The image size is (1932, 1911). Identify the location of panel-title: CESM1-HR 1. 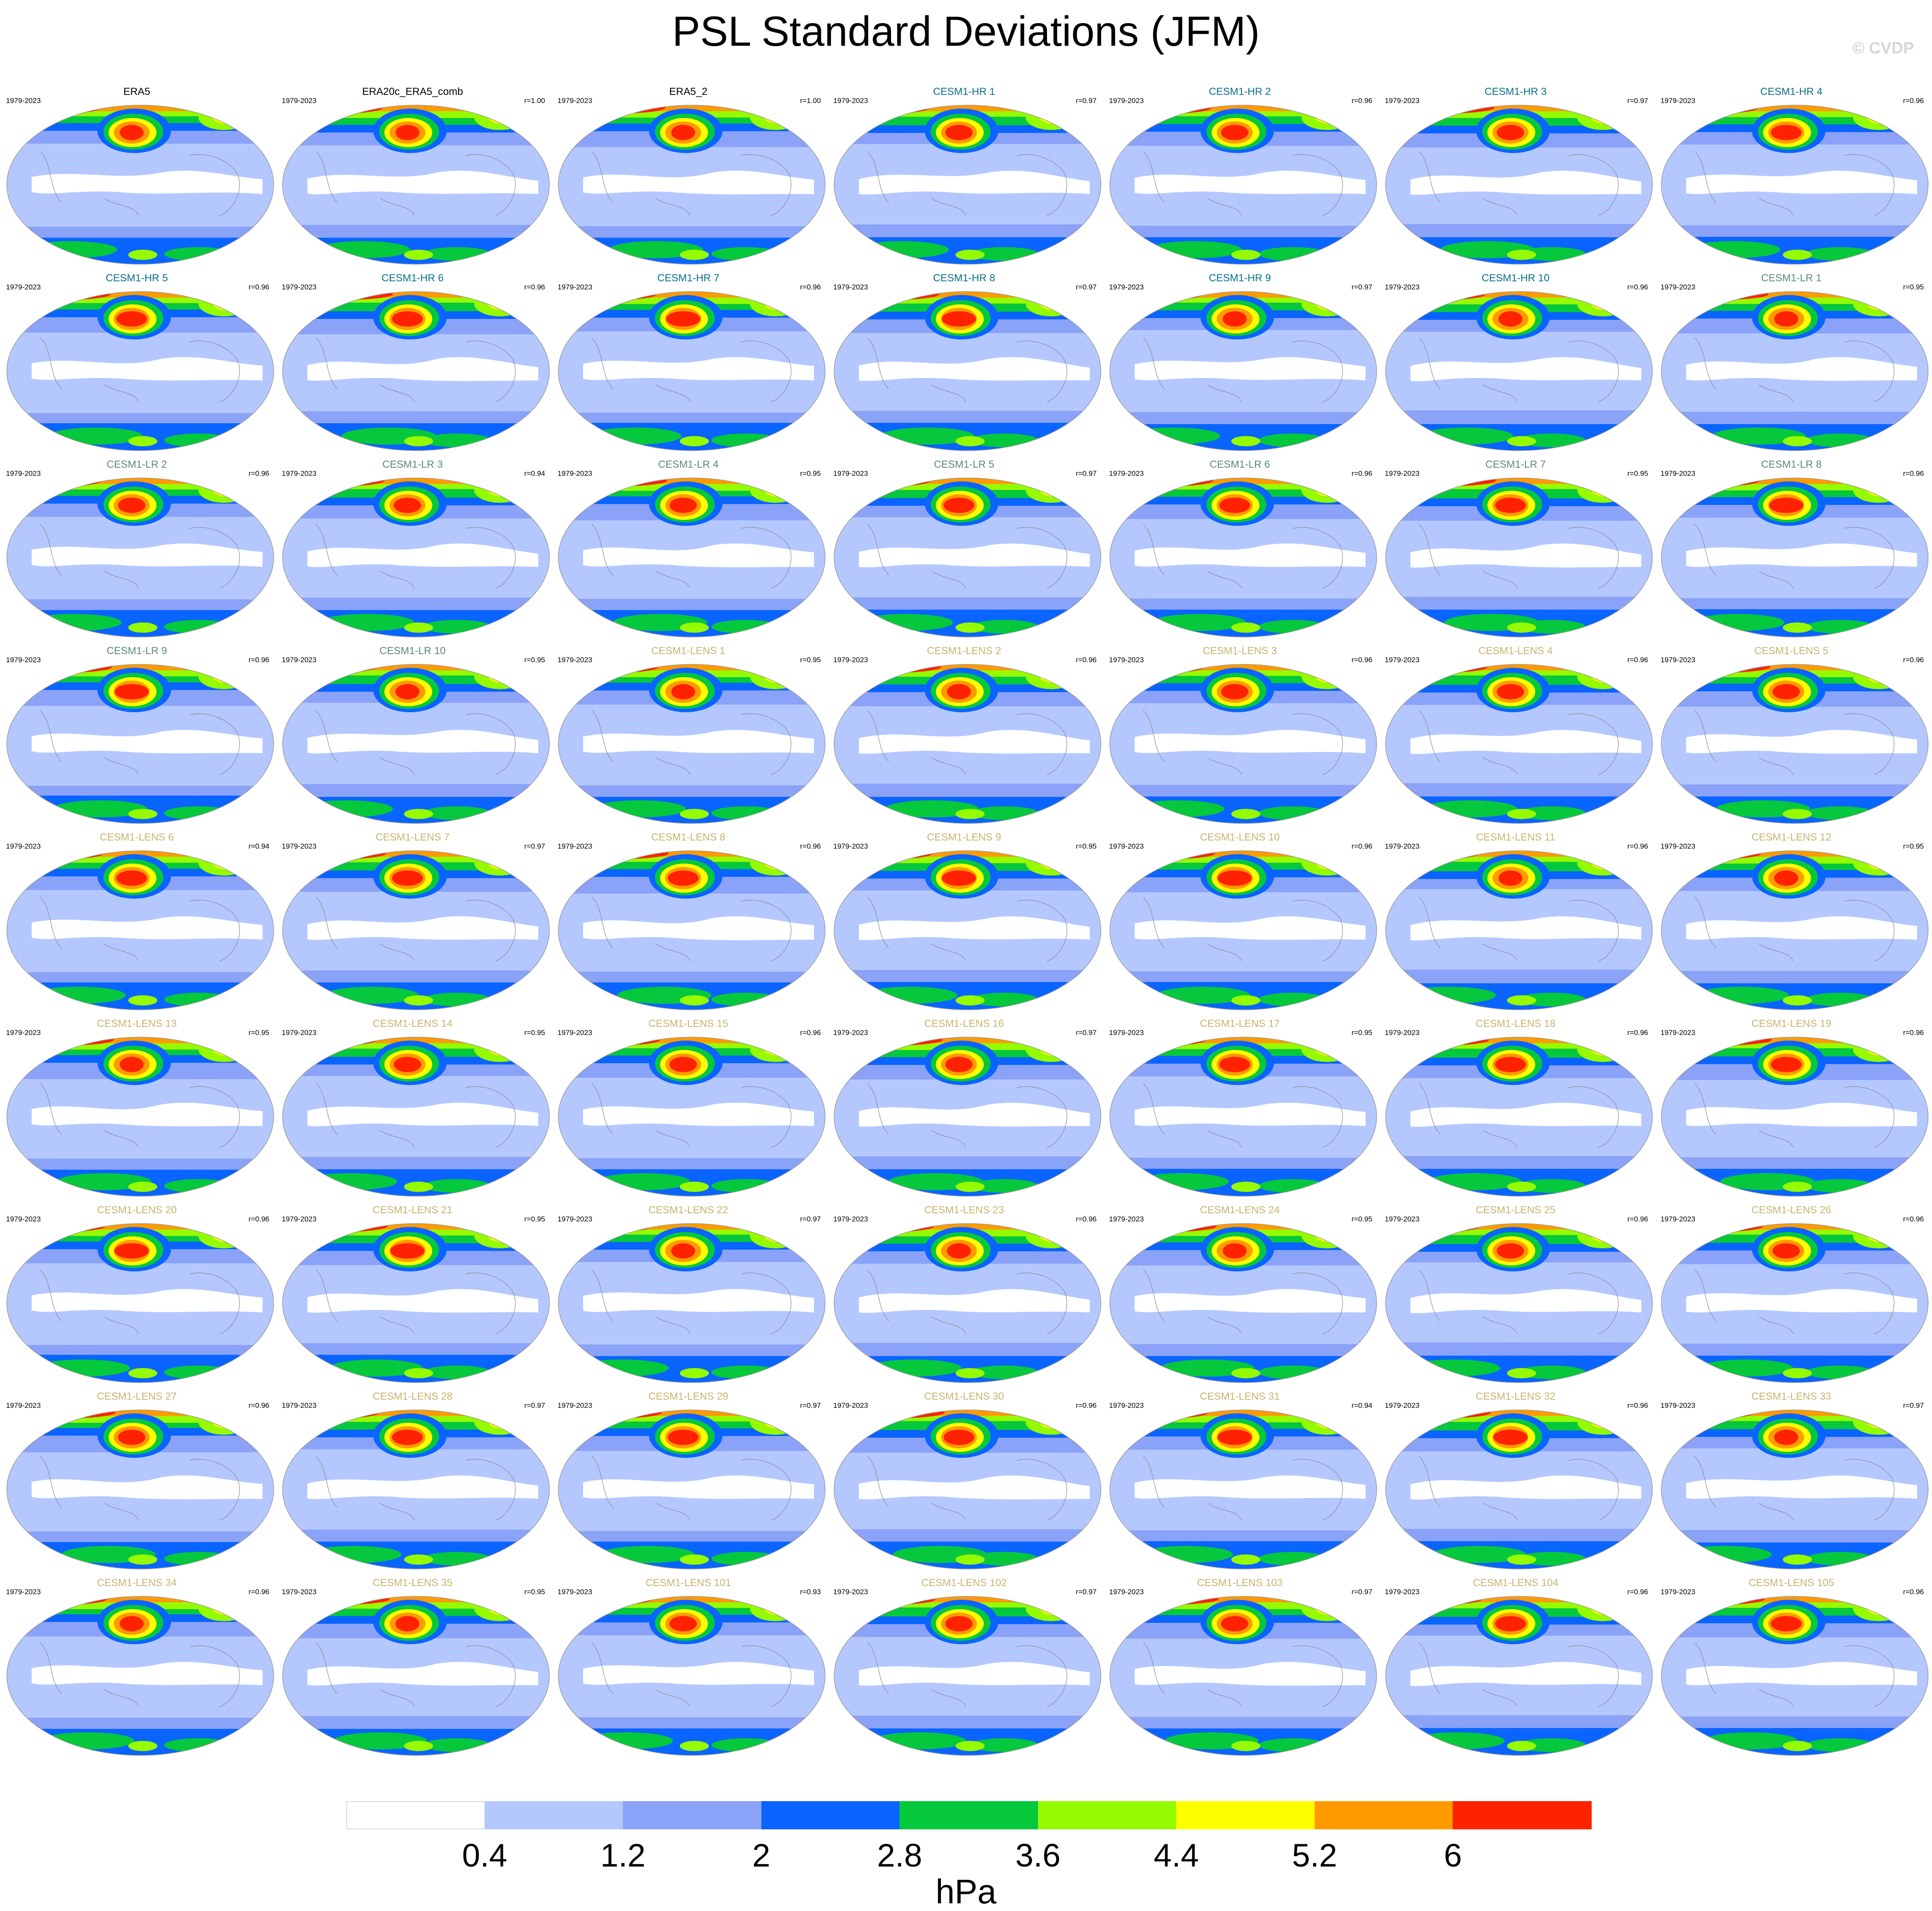
(964, 92).